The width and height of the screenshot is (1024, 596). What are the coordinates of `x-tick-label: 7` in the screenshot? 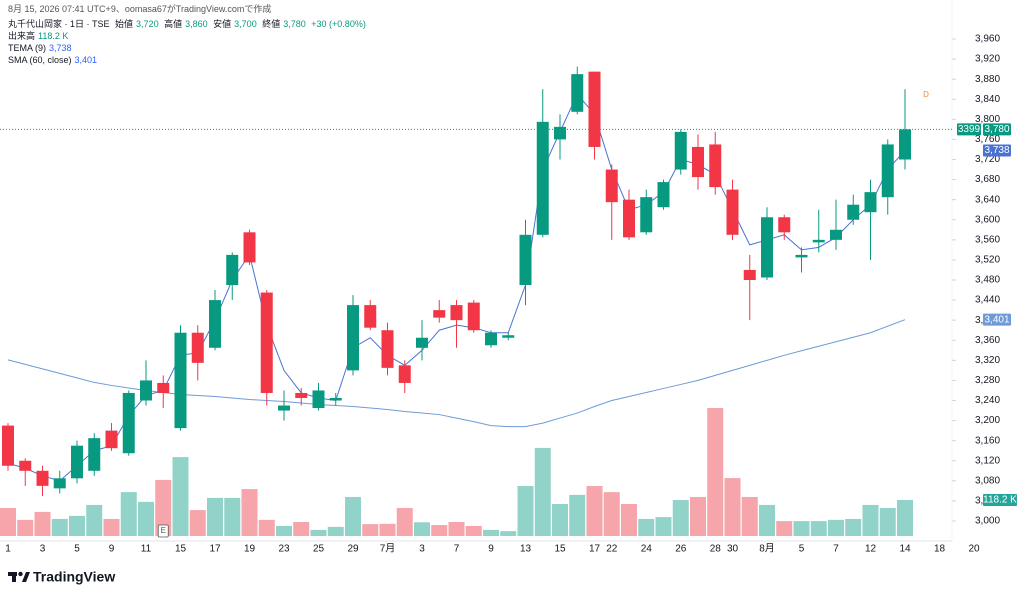 It's located at (836, 549).